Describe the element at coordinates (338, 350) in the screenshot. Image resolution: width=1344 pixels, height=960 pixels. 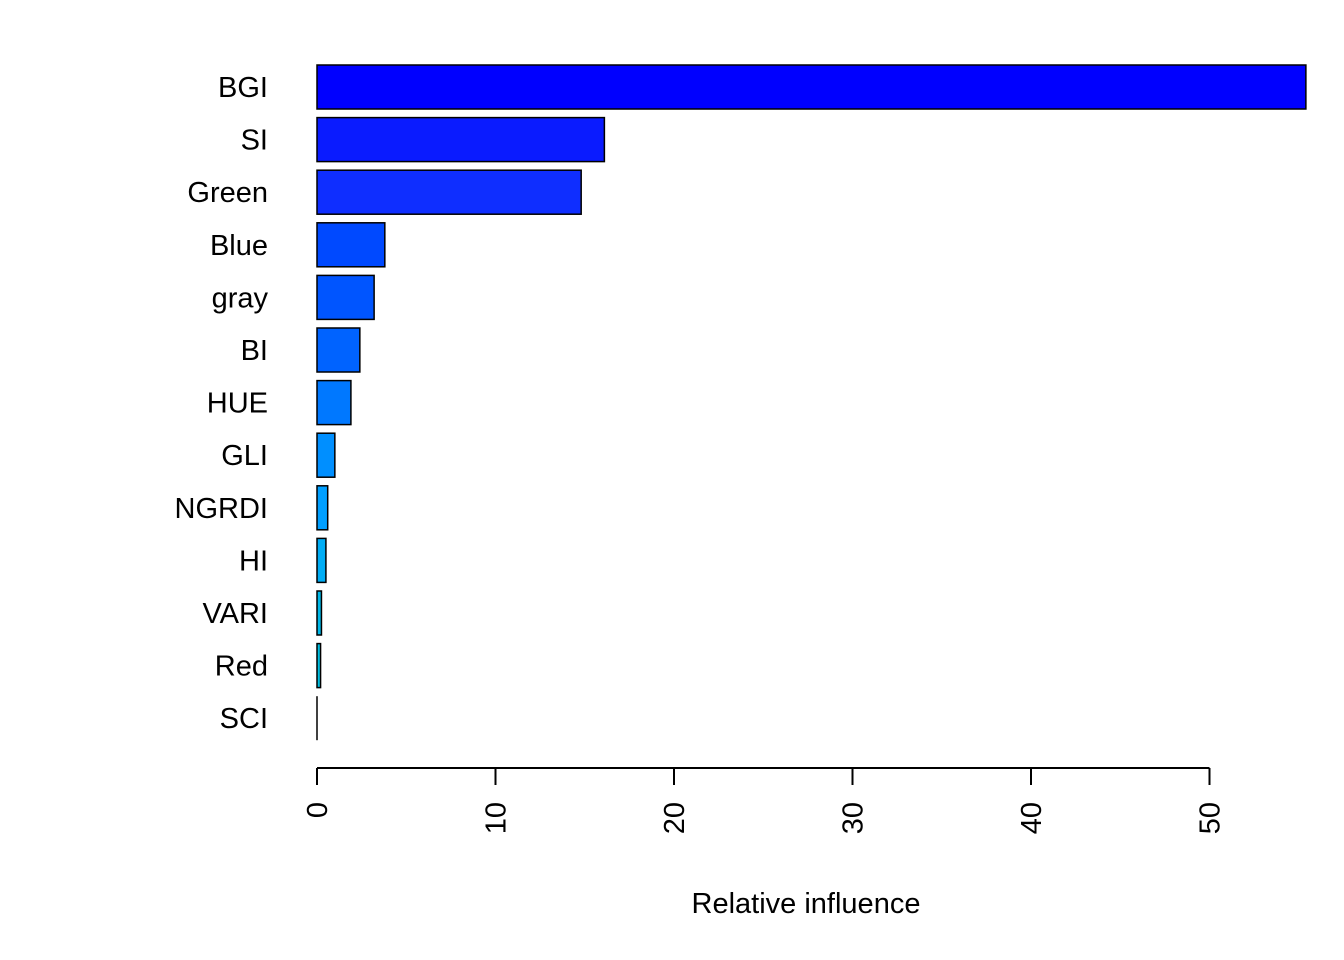
I see `bar-bi` at that location.